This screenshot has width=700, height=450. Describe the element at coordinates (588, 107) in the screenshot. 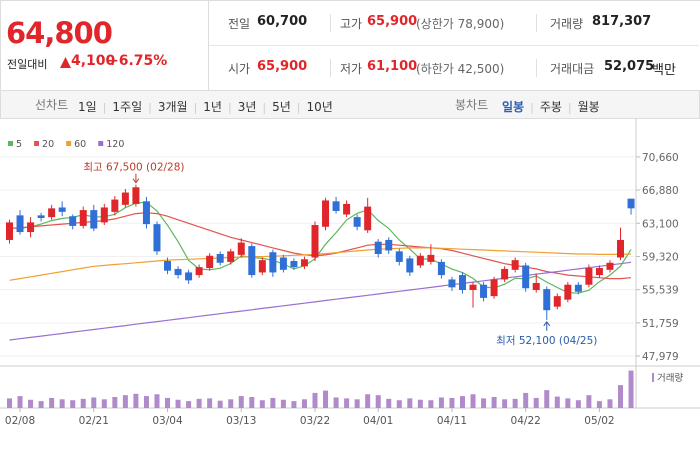

I see `nav-item: 월봉` at that location.